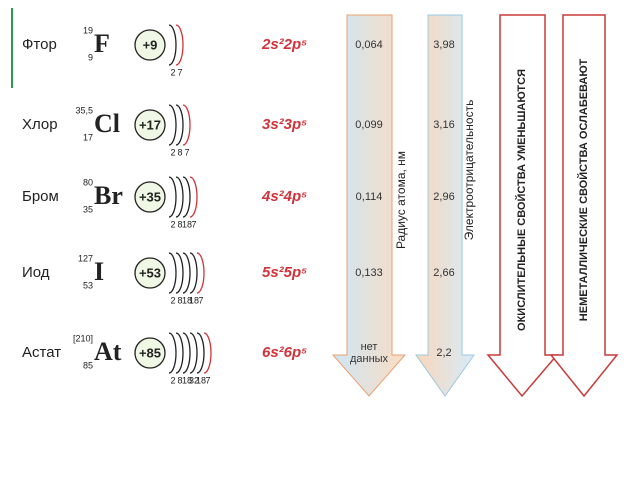 The height and width of the screenshot is (480, 640). What do you see at coordinates (583, 190) in the screenshot?
I see `nonmetallic-label: НЕМЕТАЛЛИЧЕСКИЕ СВОЙСТВА ОСЛАБЕВАЮТ` at bounding box center [583, 190].